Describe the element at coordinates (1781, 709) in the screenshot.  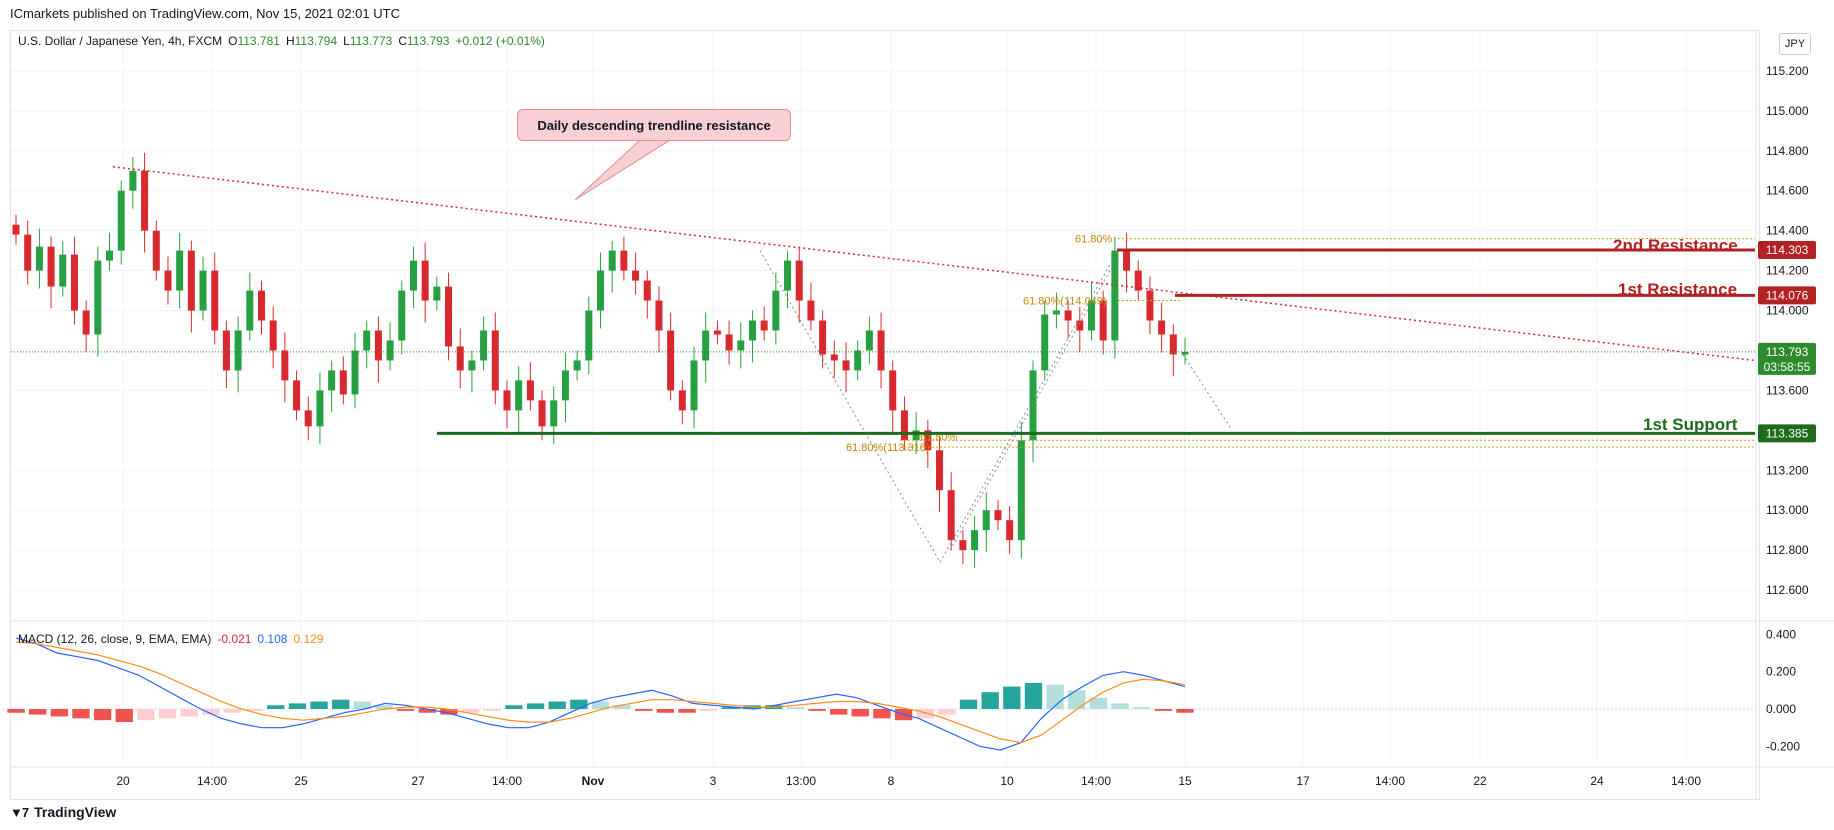
I see `macd-y-tick-label: 0.000` at that location.